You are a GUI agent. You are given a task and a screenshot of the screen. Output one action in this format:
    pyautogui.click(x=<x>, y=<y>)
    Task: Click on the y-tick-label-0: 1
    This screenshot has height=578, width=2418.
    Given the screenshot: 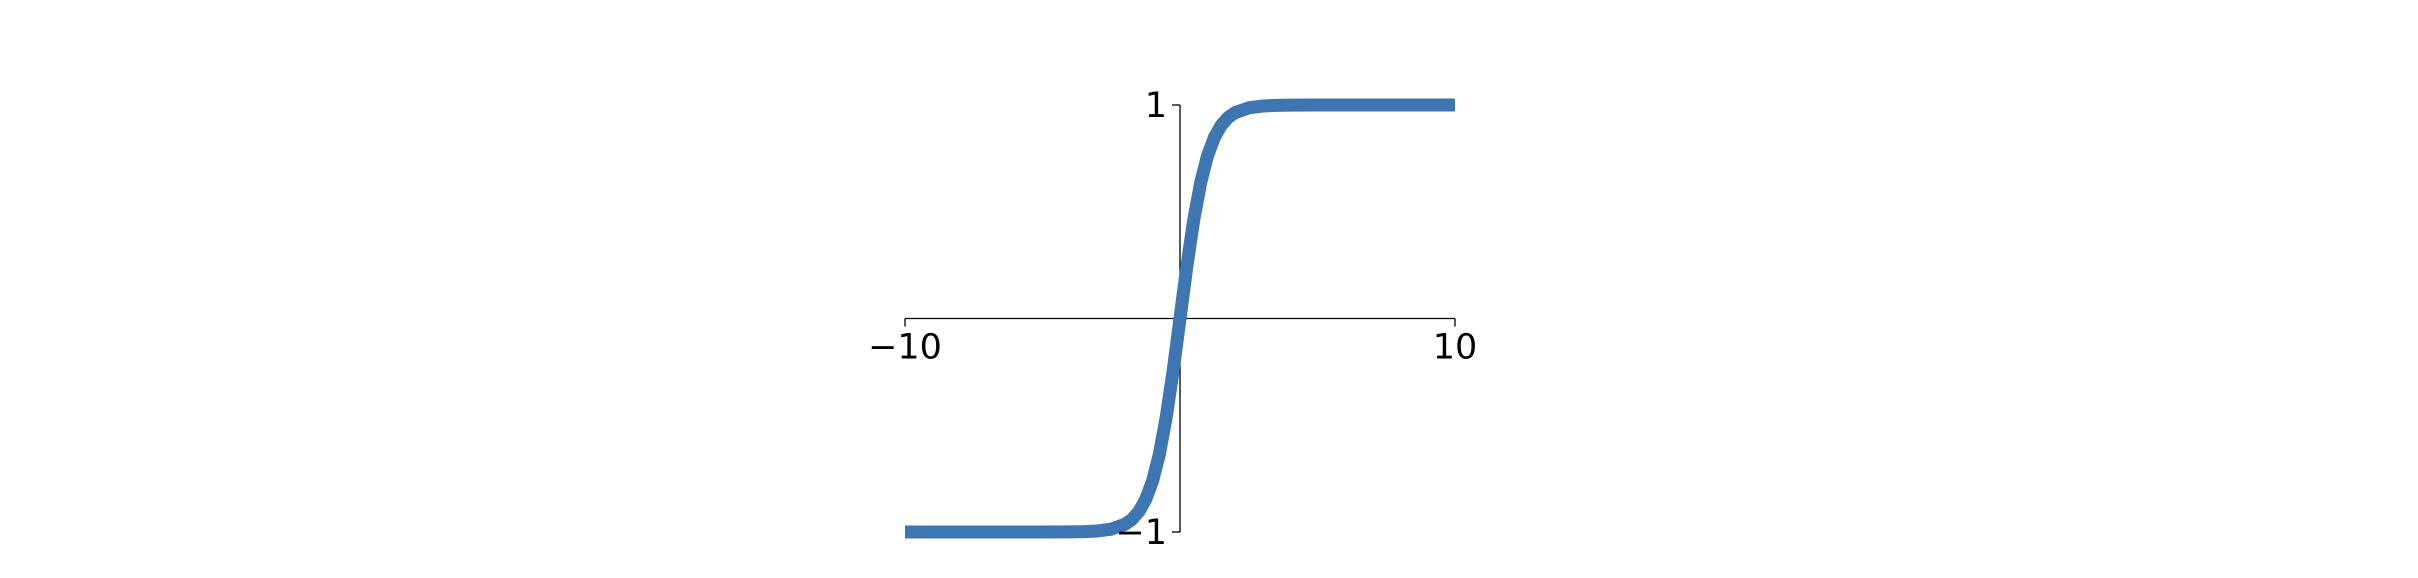 What is the action you would take?
    pyautogui.click(x=1156, y=106)
    